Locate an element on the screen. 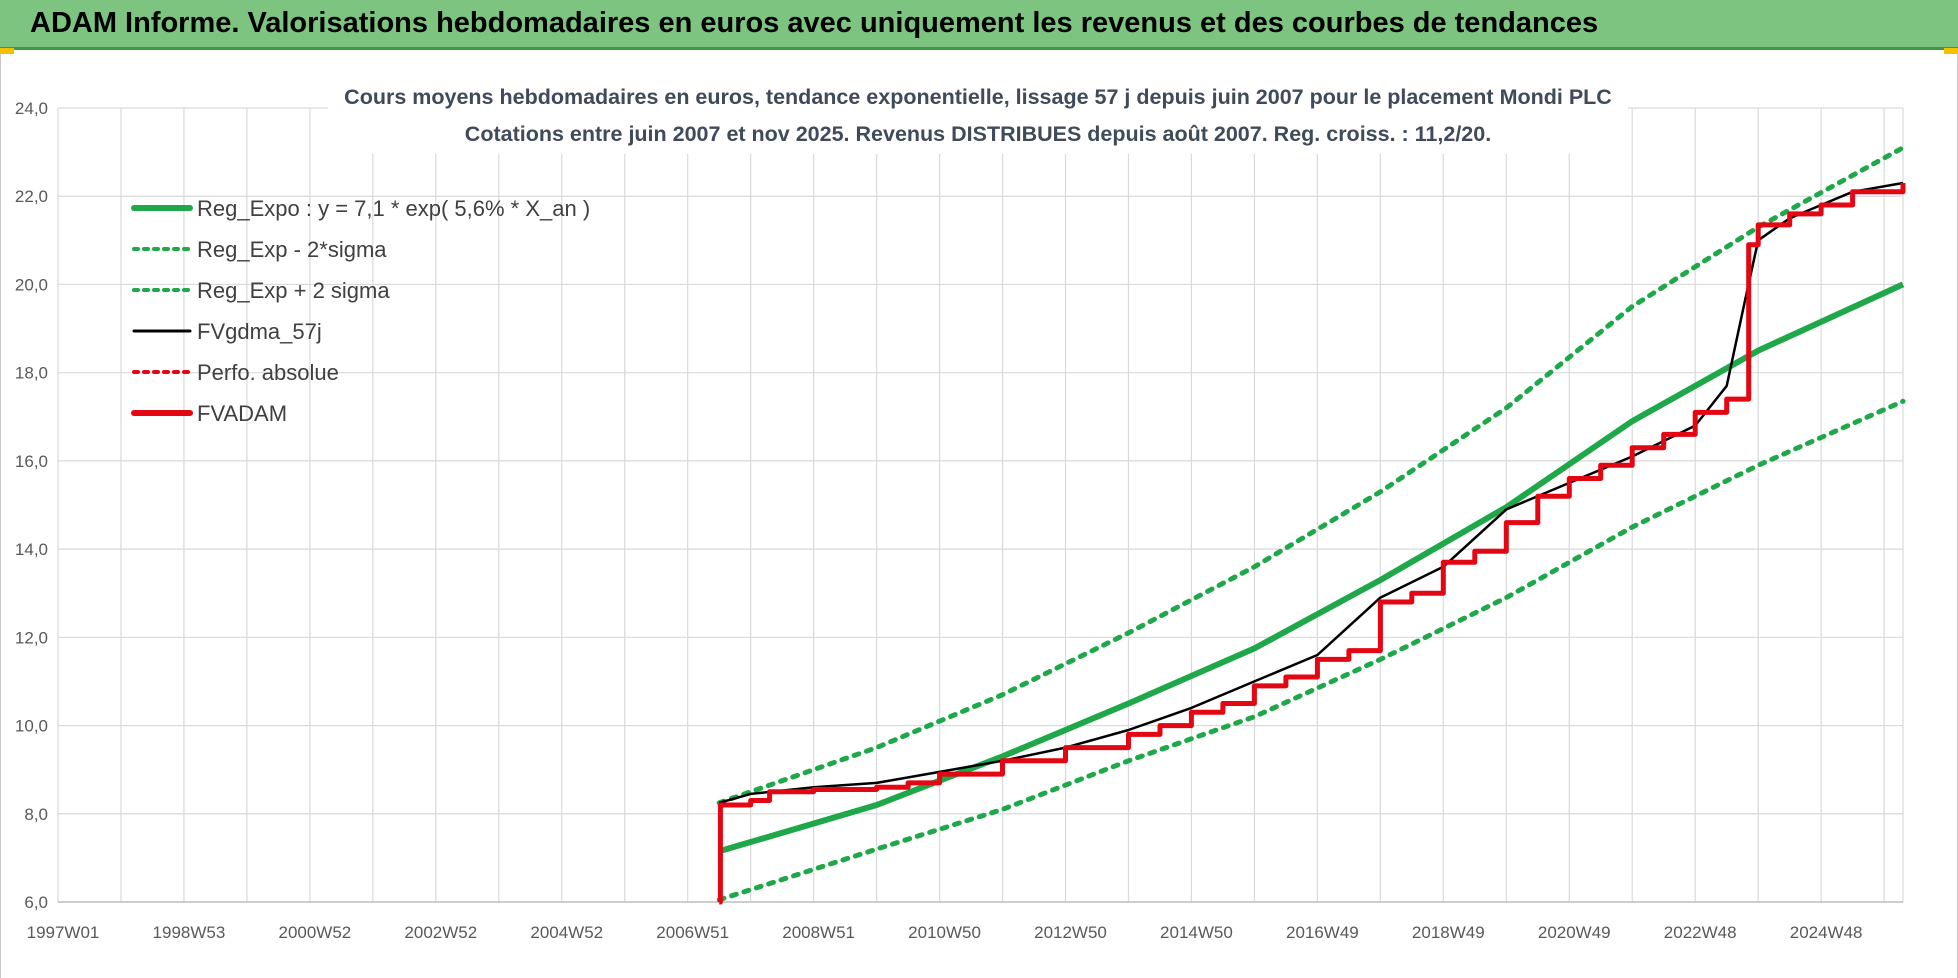 Image resolution: width=1958 pixels, height=978 pixels. x-tick-label: 1997W01 is located at coordinates (63, 932).